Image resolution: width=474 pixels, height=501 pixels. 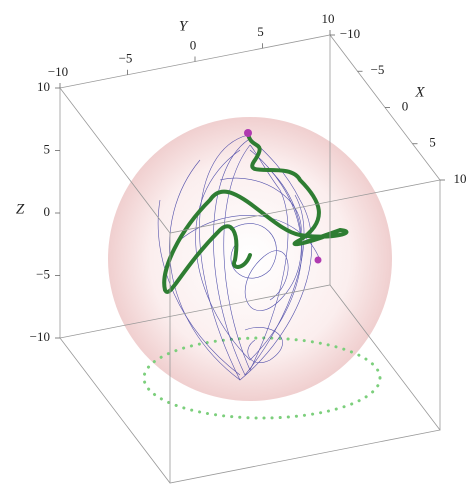 What do you see at coordinates (262, 378) in the screenshot?
I see `projection-dots` at bounding box center [262, 378].